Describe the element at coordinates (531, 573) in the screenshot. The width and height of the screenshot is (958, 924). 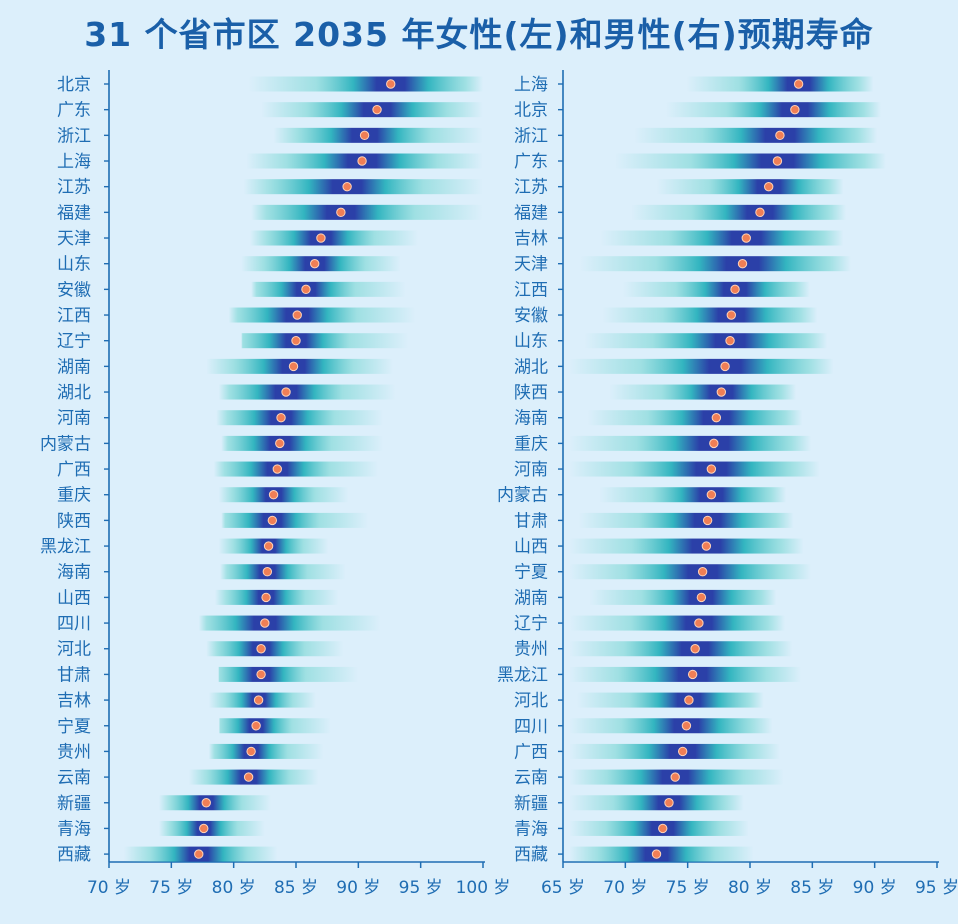
I see `category-label: 宁夏` at that location.